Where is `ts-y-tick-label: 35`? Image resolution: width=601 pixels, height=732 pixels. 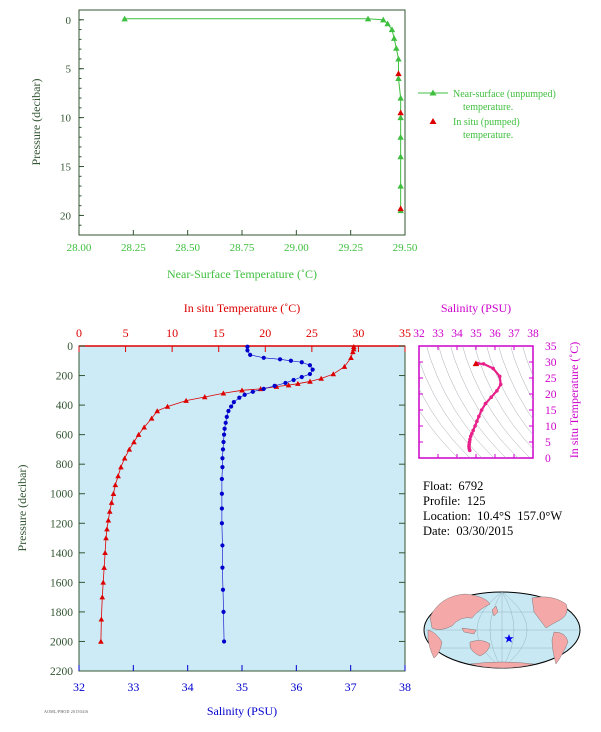
ts-y-tick-label: 35 is located at coordinates (551, 347).